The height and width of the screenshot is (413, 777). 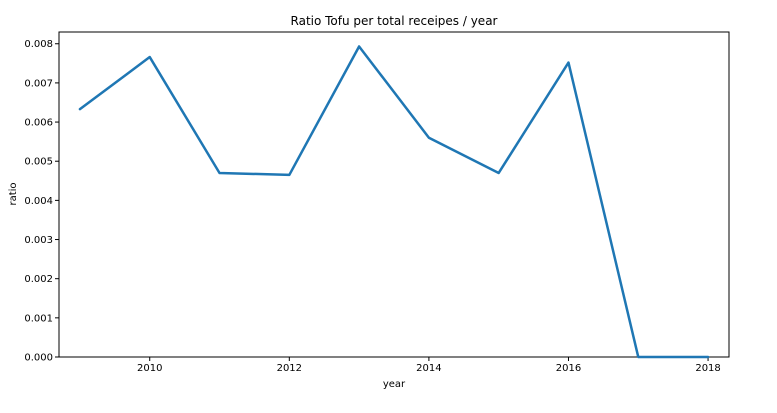 What do you see at coordinates (38, 162) in the screenshot?
I see `y-tick-label: 0.005` at bounding box center [38, 162].